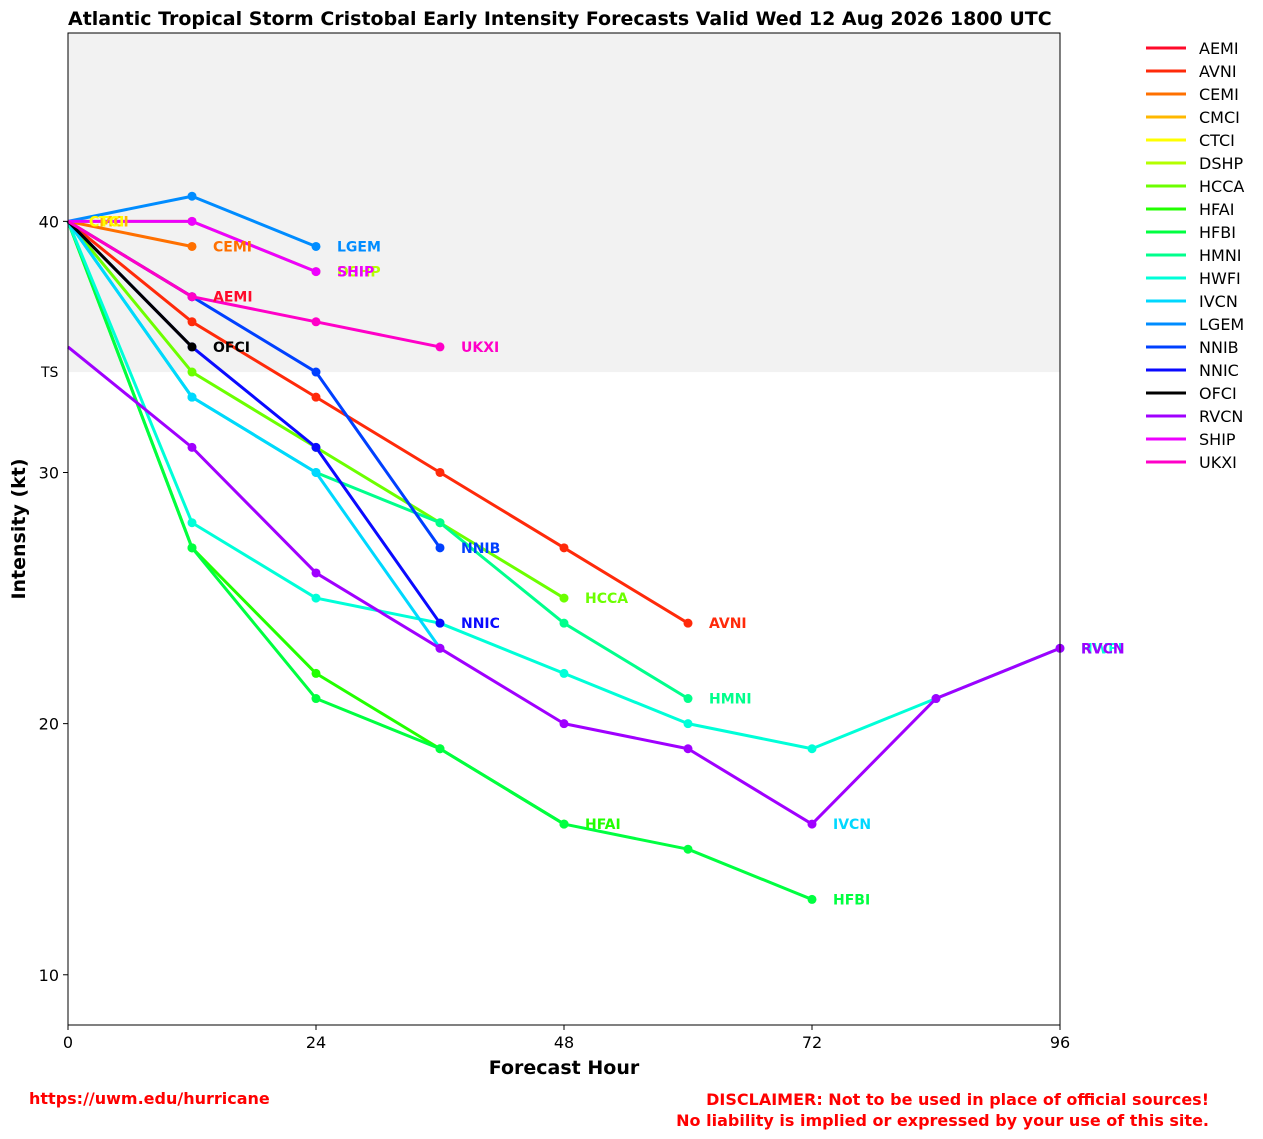  Describe the element at coordinates (1195, 186) in the screenshot. I see `legend-entry-hcca: HCCA` at that location.